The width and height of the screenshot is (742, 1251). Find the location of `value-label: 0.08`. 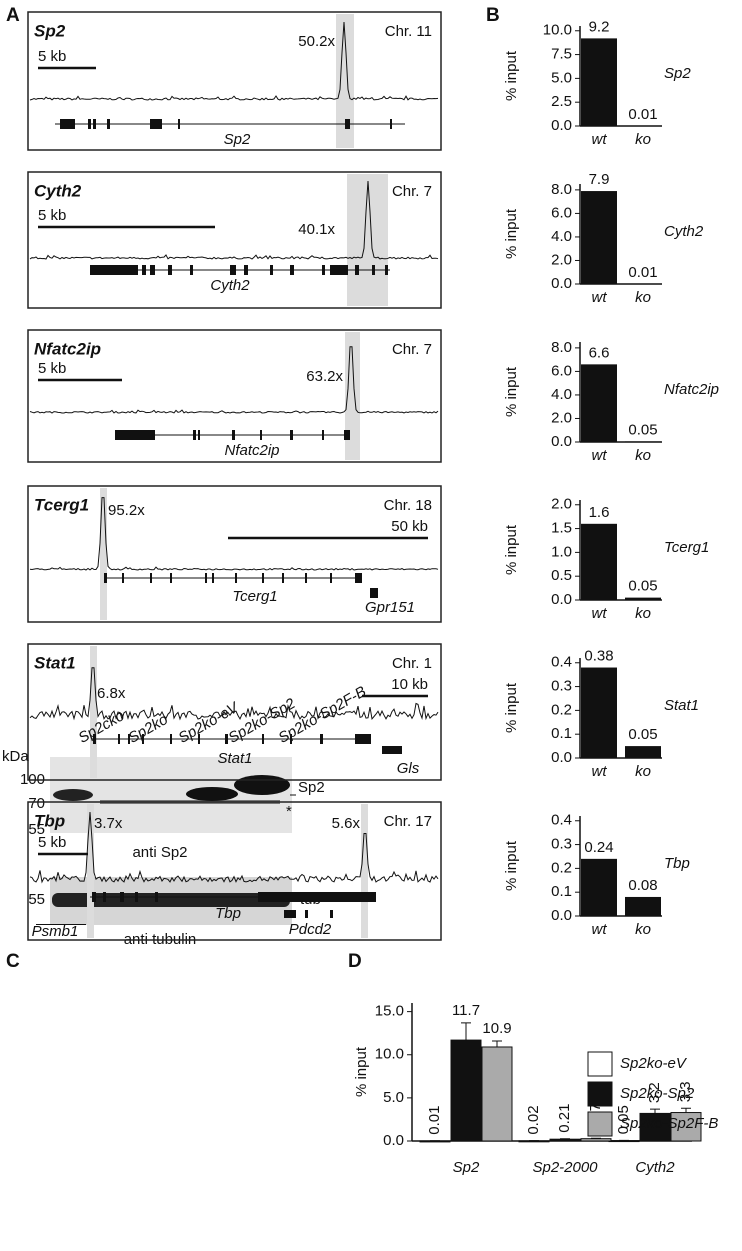

value-label: 0.08 is located at coordinates (642, 885).